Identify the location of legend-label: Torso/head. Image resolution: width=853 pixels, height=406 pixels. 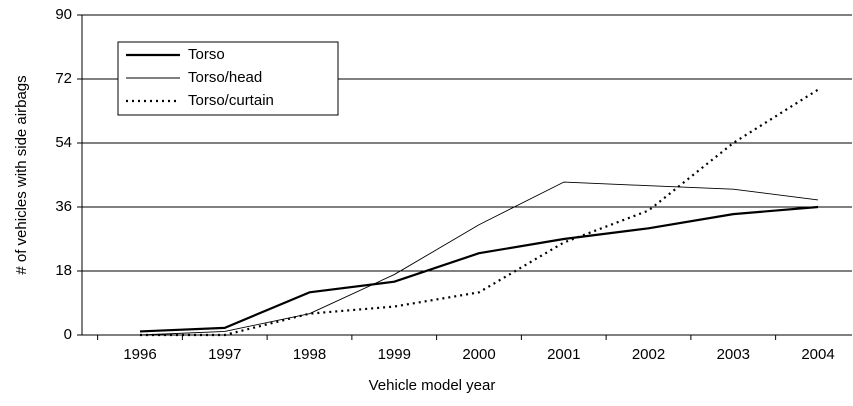
(225, 77).